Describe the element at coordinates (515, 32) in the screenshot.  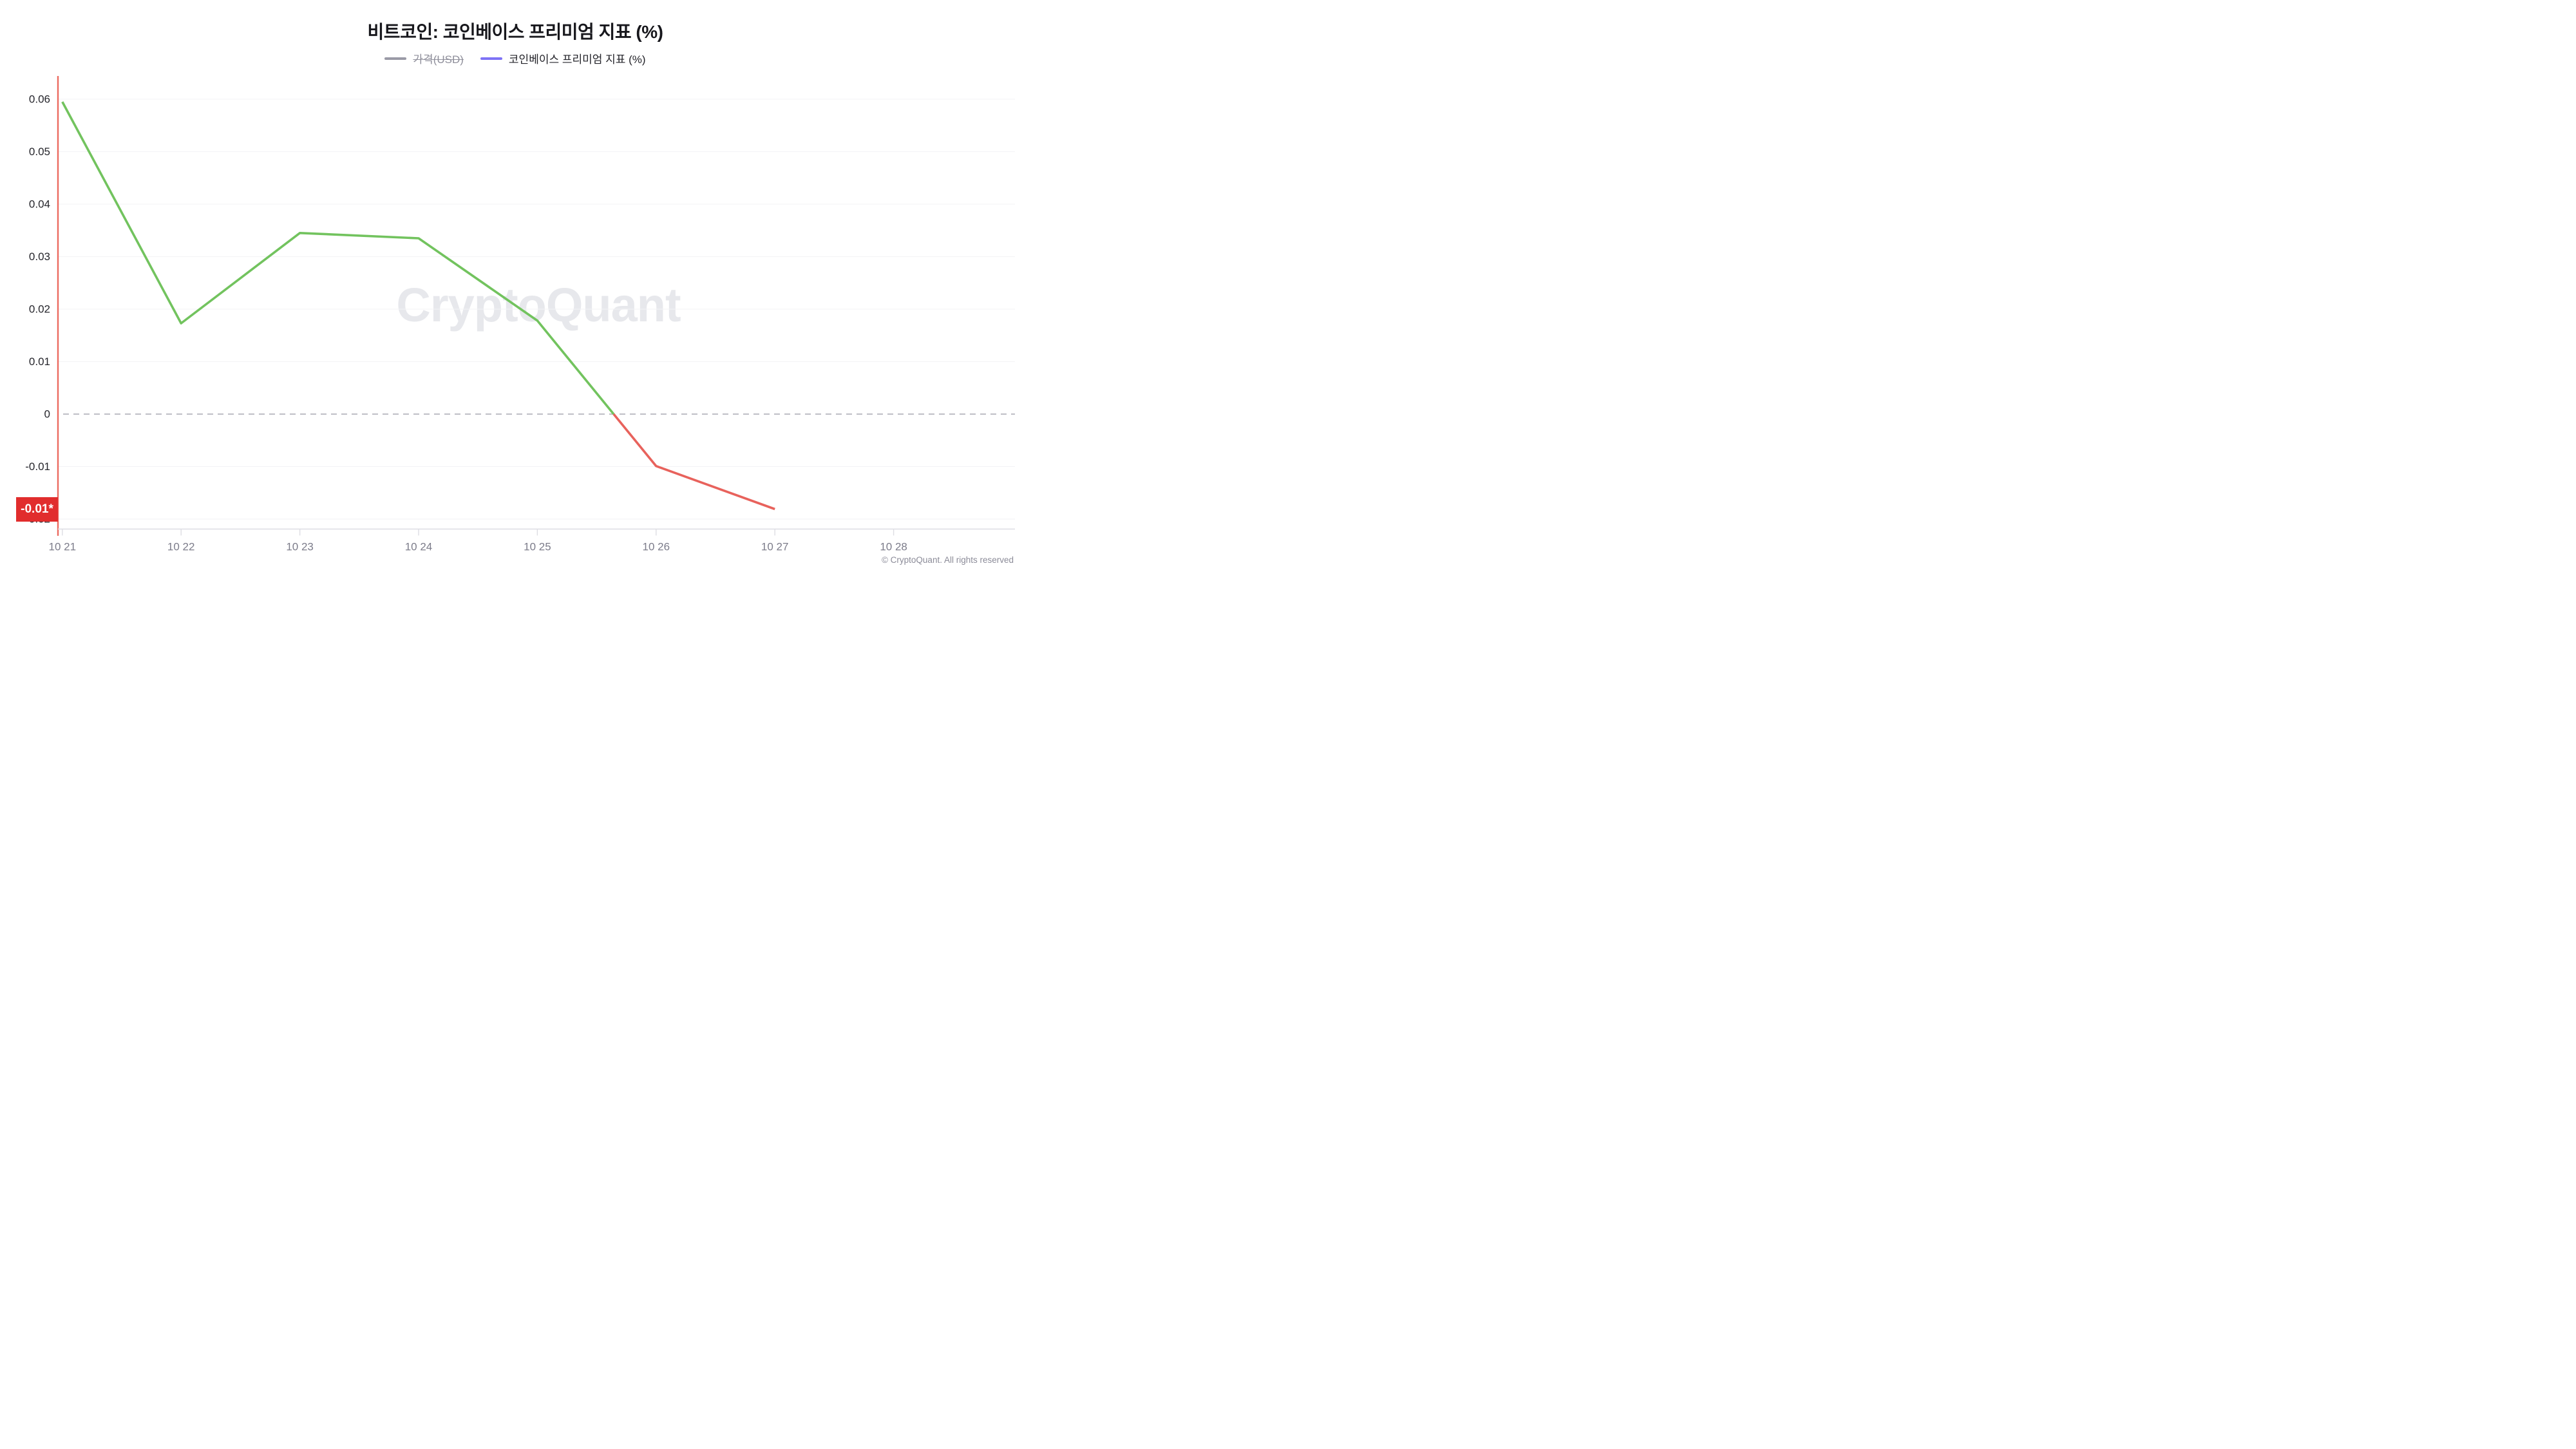
I see `page-title: 비트코인: 코인베이스 프리미엄 지표 (%)` at that location.